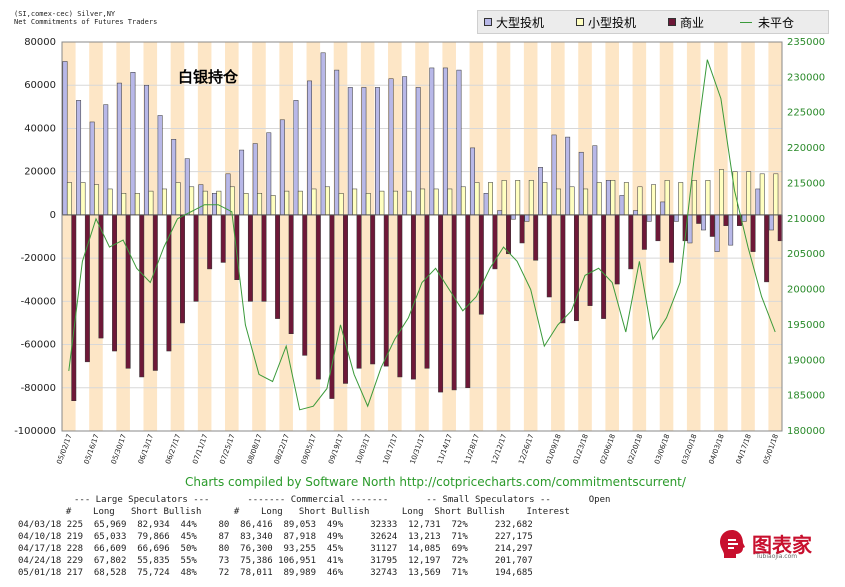  Describe the element at coordinates (53, 215) in the screenshot. I see `y-left-tick-label: 0` at that location.